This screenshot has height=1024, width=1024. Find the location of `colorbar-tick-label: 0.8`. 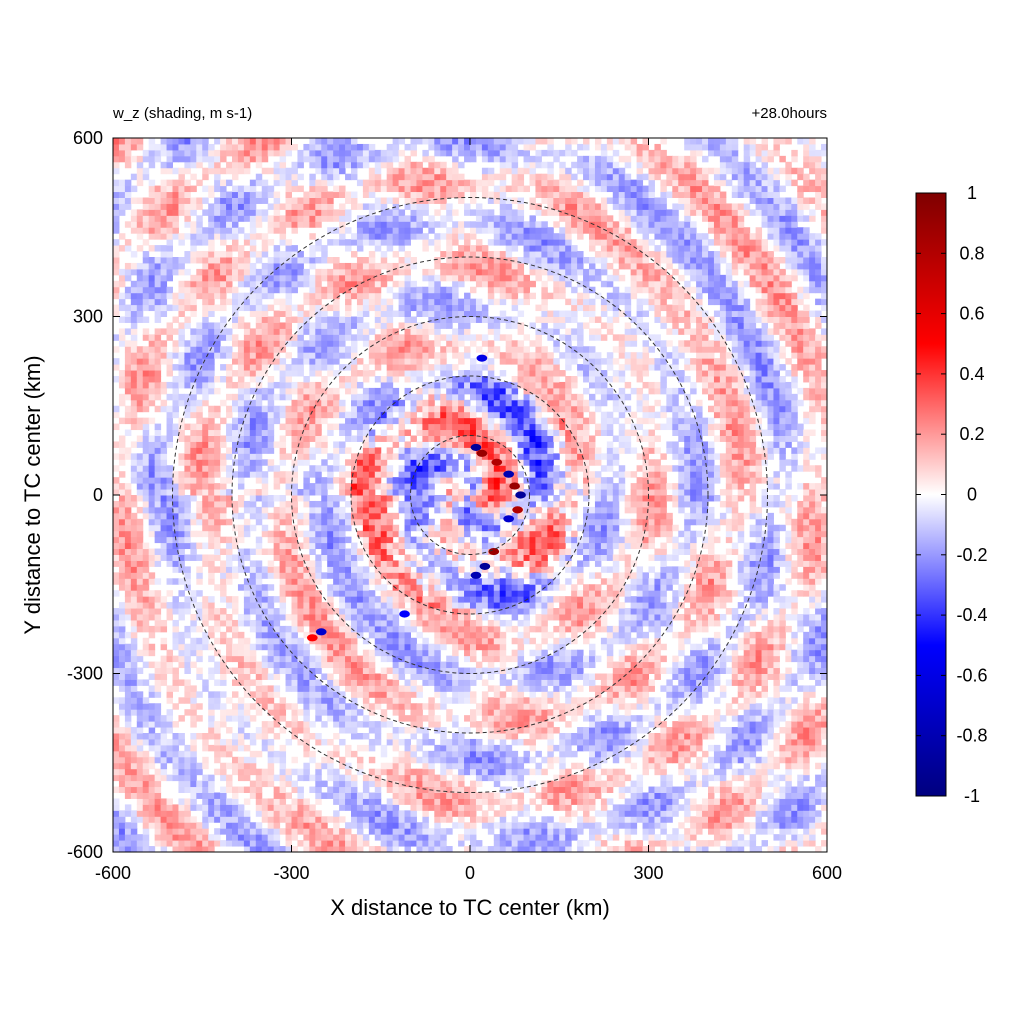

colorbar-tick-label: 0.8 is located at coordinates (971, 253).